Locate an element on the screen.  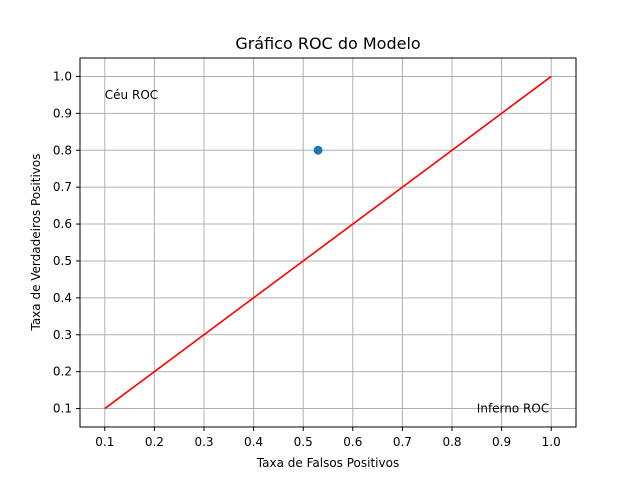
x-tick-label: 0.8 is located at coordinates (451, 442).